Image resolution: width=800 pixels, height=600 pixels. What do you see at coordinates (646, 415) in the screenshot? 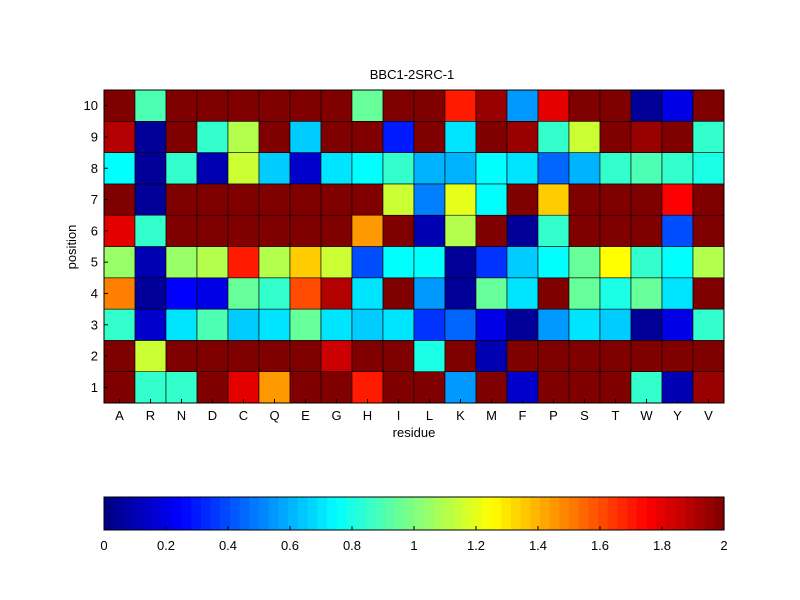
I see `x-tick-label: W` at bounding box center [646, 415].